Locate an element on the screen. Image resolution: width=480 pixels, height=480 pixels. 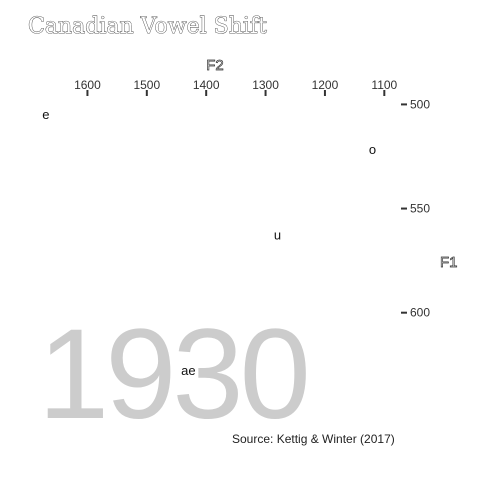
x-tick-label-4: 1200 is located at coordinates (325, 85).